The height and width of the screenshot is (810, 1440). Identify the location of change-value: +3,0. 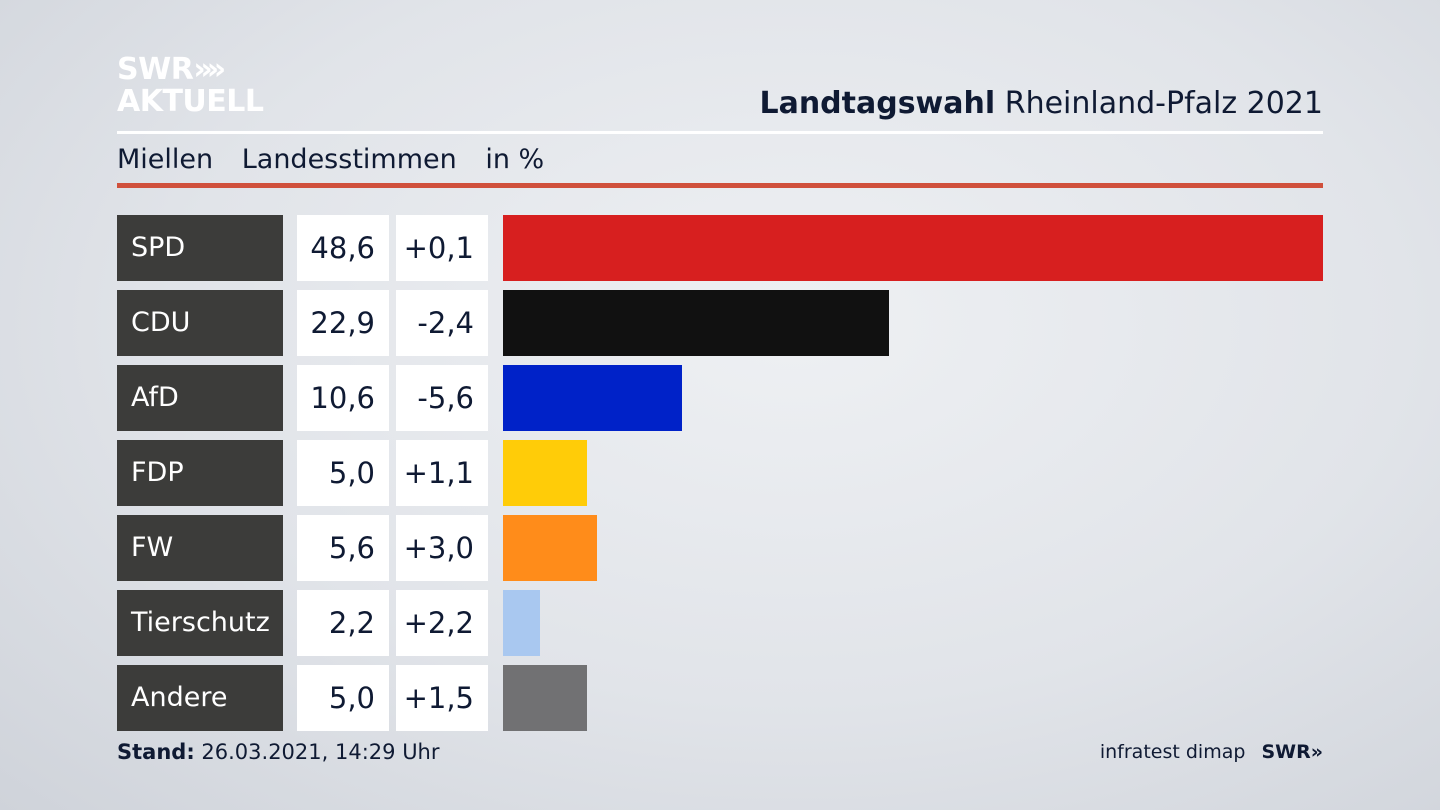
(442, 548).